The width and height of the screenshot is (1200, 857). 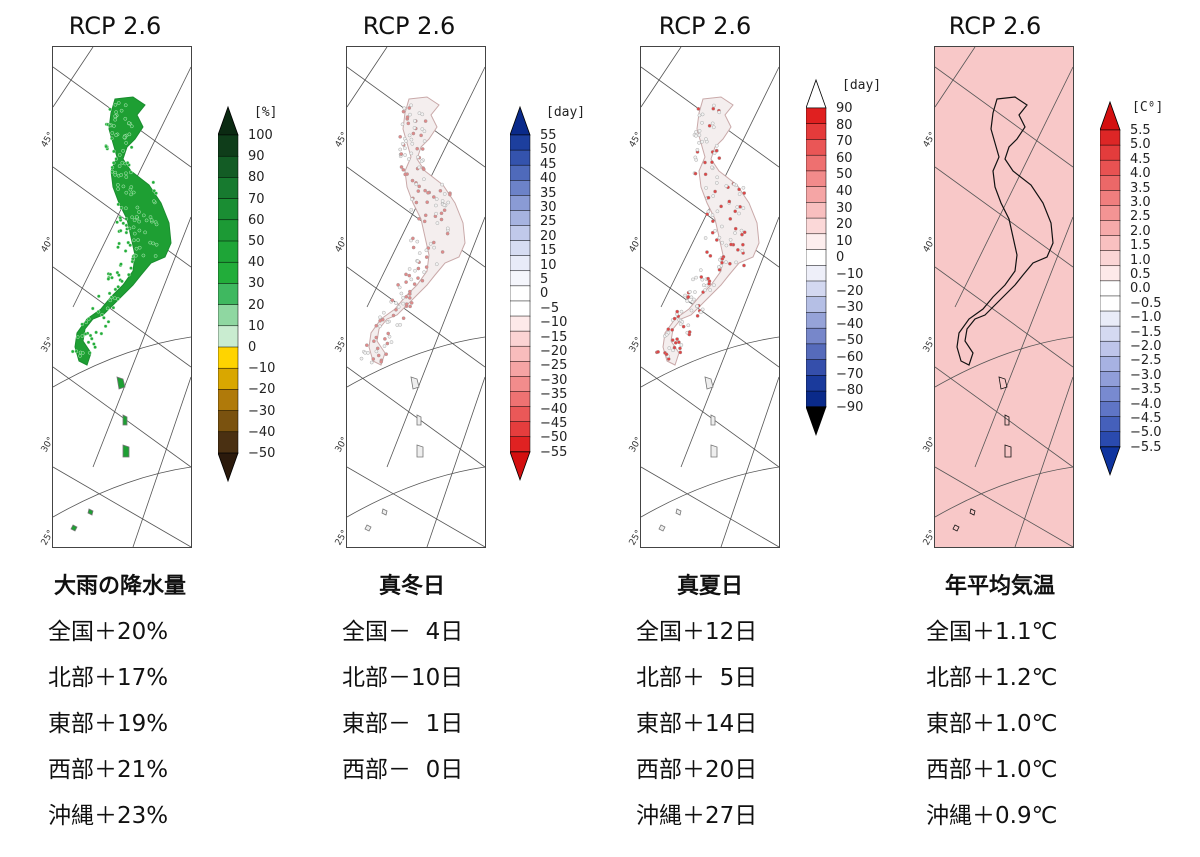 I want to click on map-annual-temp, so click(x=1004, y=297).